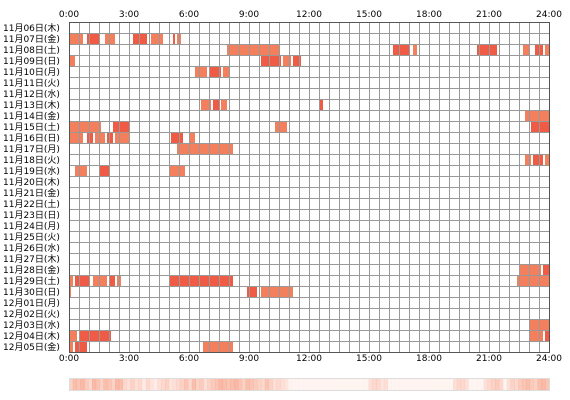  What do you see at coordinates (249, 15) in the screenshot?
I see `x-tick-label: 9:00` at bounding box center [249, 15].